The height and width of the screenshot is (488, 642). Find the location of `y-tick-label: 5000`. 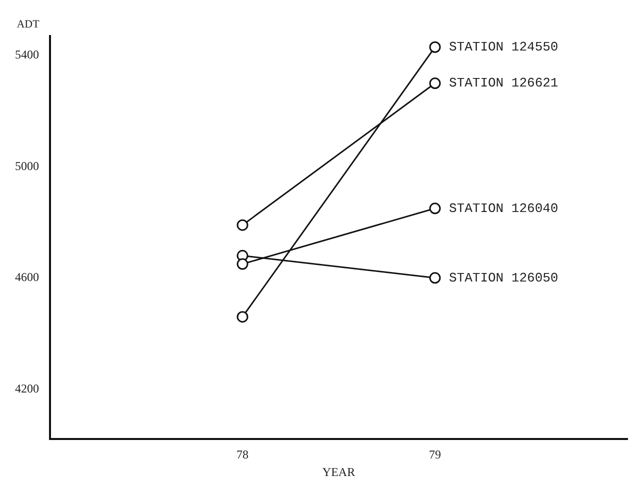

y-tick-label: 5000 is located at coordinates (27, 165).